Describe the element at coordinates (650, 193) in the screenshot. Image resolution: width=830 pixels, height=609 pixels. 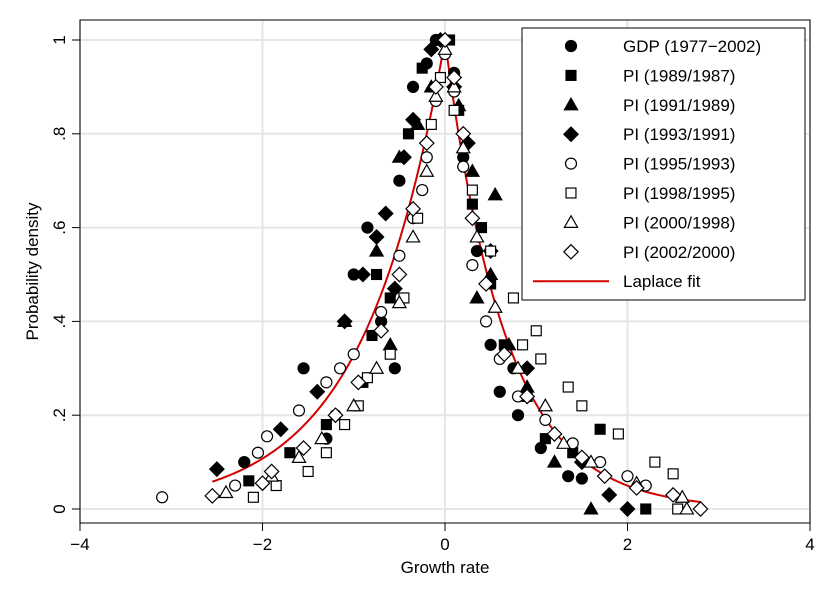
I see `legend-item: PI (1998/1995)` at that location.